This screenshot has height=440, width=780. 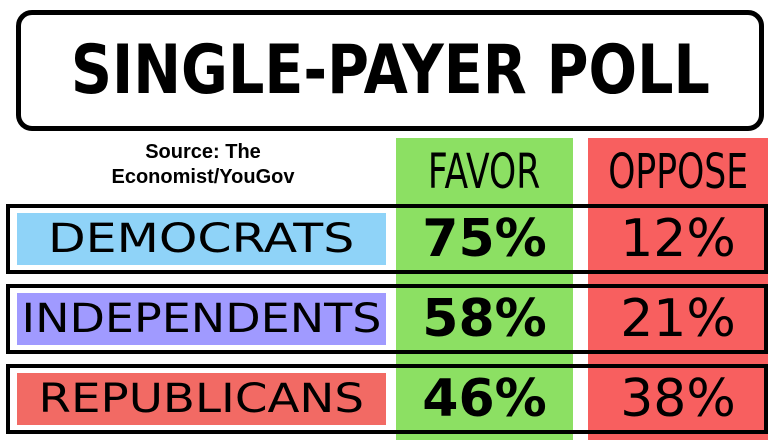 I want to click on party-label-democrats: DEMOCRATS, so click(x=201, y=239).